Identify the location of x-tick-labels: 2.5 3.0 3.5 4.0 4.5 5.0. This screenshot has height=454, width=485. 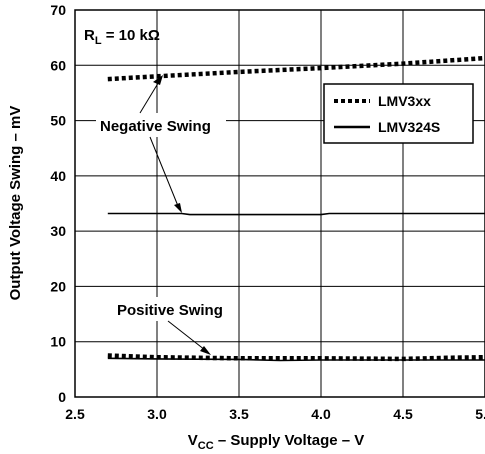
(275, 414).